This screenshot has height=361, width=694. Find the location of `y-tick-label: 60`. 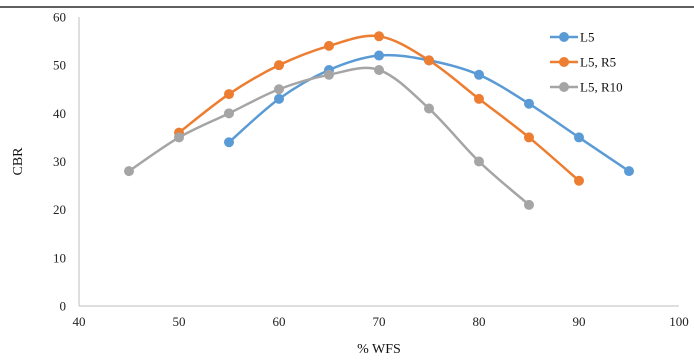

y-tick-label: 60 is located at coordinates (59, 17).